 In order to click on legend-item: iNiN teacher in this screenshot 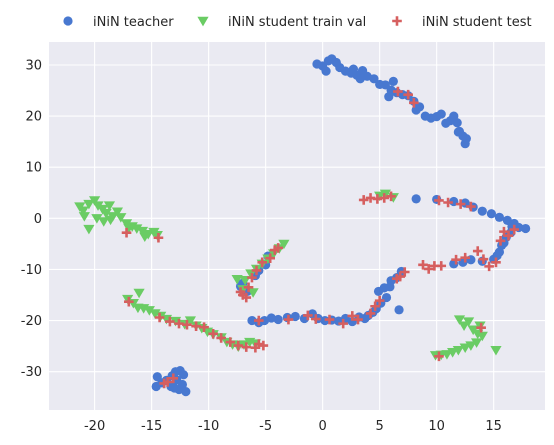, I will do `click(118, 22)`.